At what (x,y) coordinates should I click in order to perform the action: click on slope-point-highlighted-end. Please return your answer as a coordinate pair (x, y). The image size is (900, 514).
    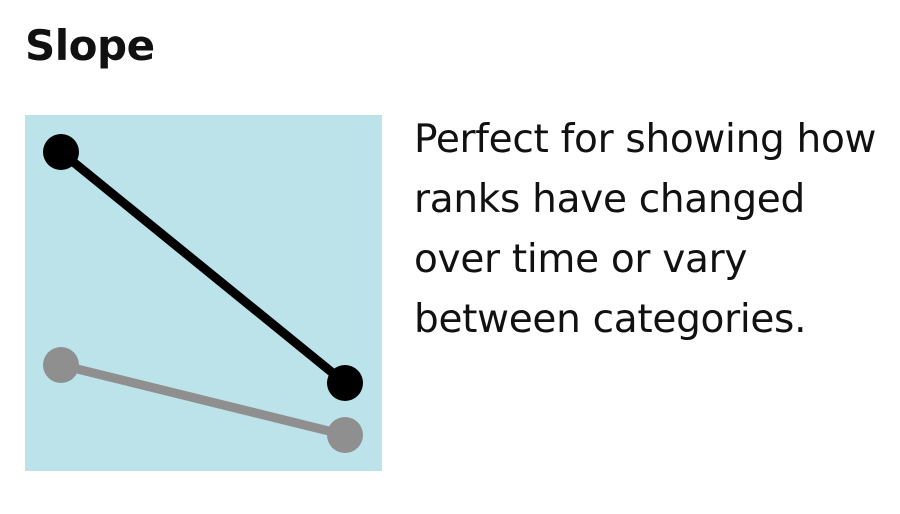
    Looking at the image, I should click on (345, 383).